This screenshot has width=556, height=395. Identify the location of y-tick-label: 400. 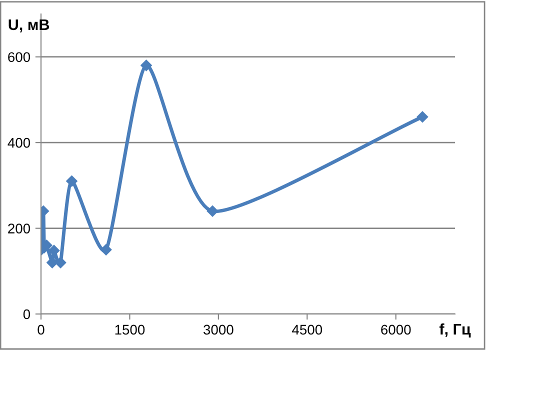
(19, 143).